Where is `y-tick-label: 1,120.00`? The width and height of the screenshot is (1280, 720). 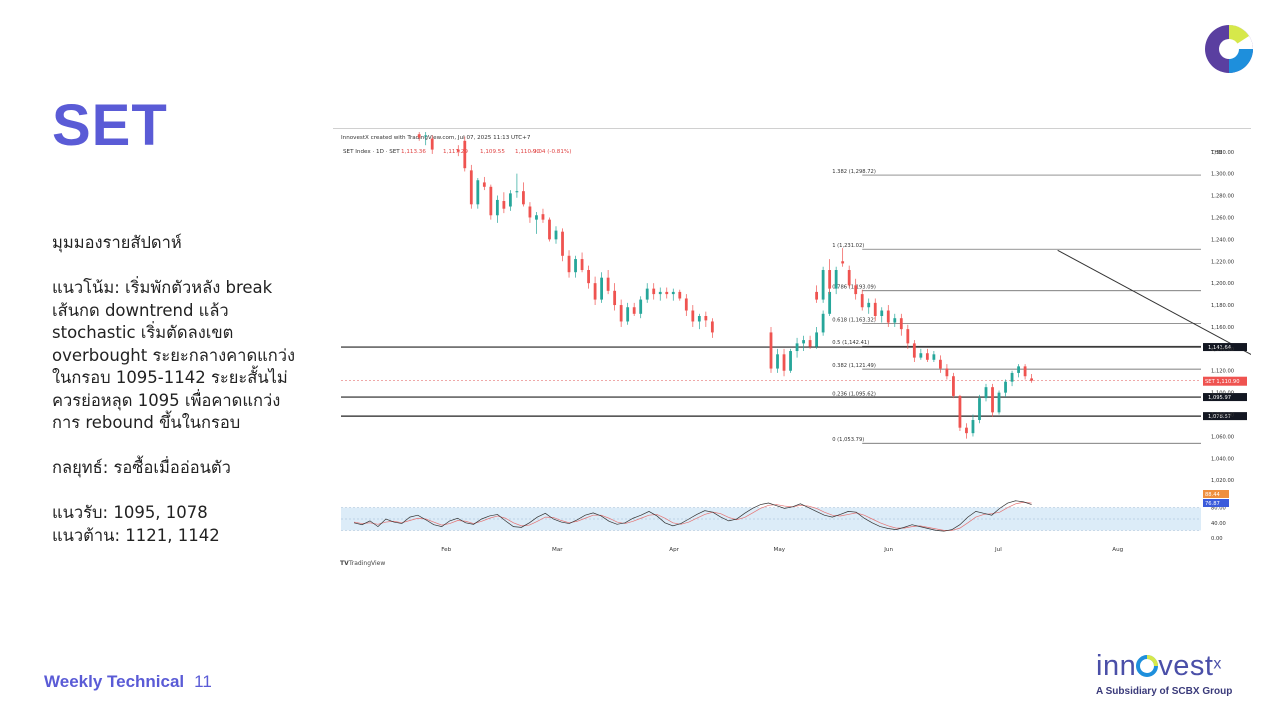 y-tick-label: 1,120.00 is located at coordinates (1222, 372).